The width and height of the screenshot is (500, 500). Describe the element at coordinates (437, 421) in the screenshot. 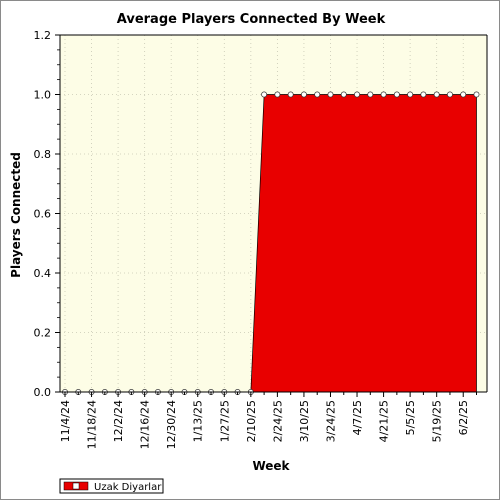

I see `x-tick-label: 5/19/25` at that location.